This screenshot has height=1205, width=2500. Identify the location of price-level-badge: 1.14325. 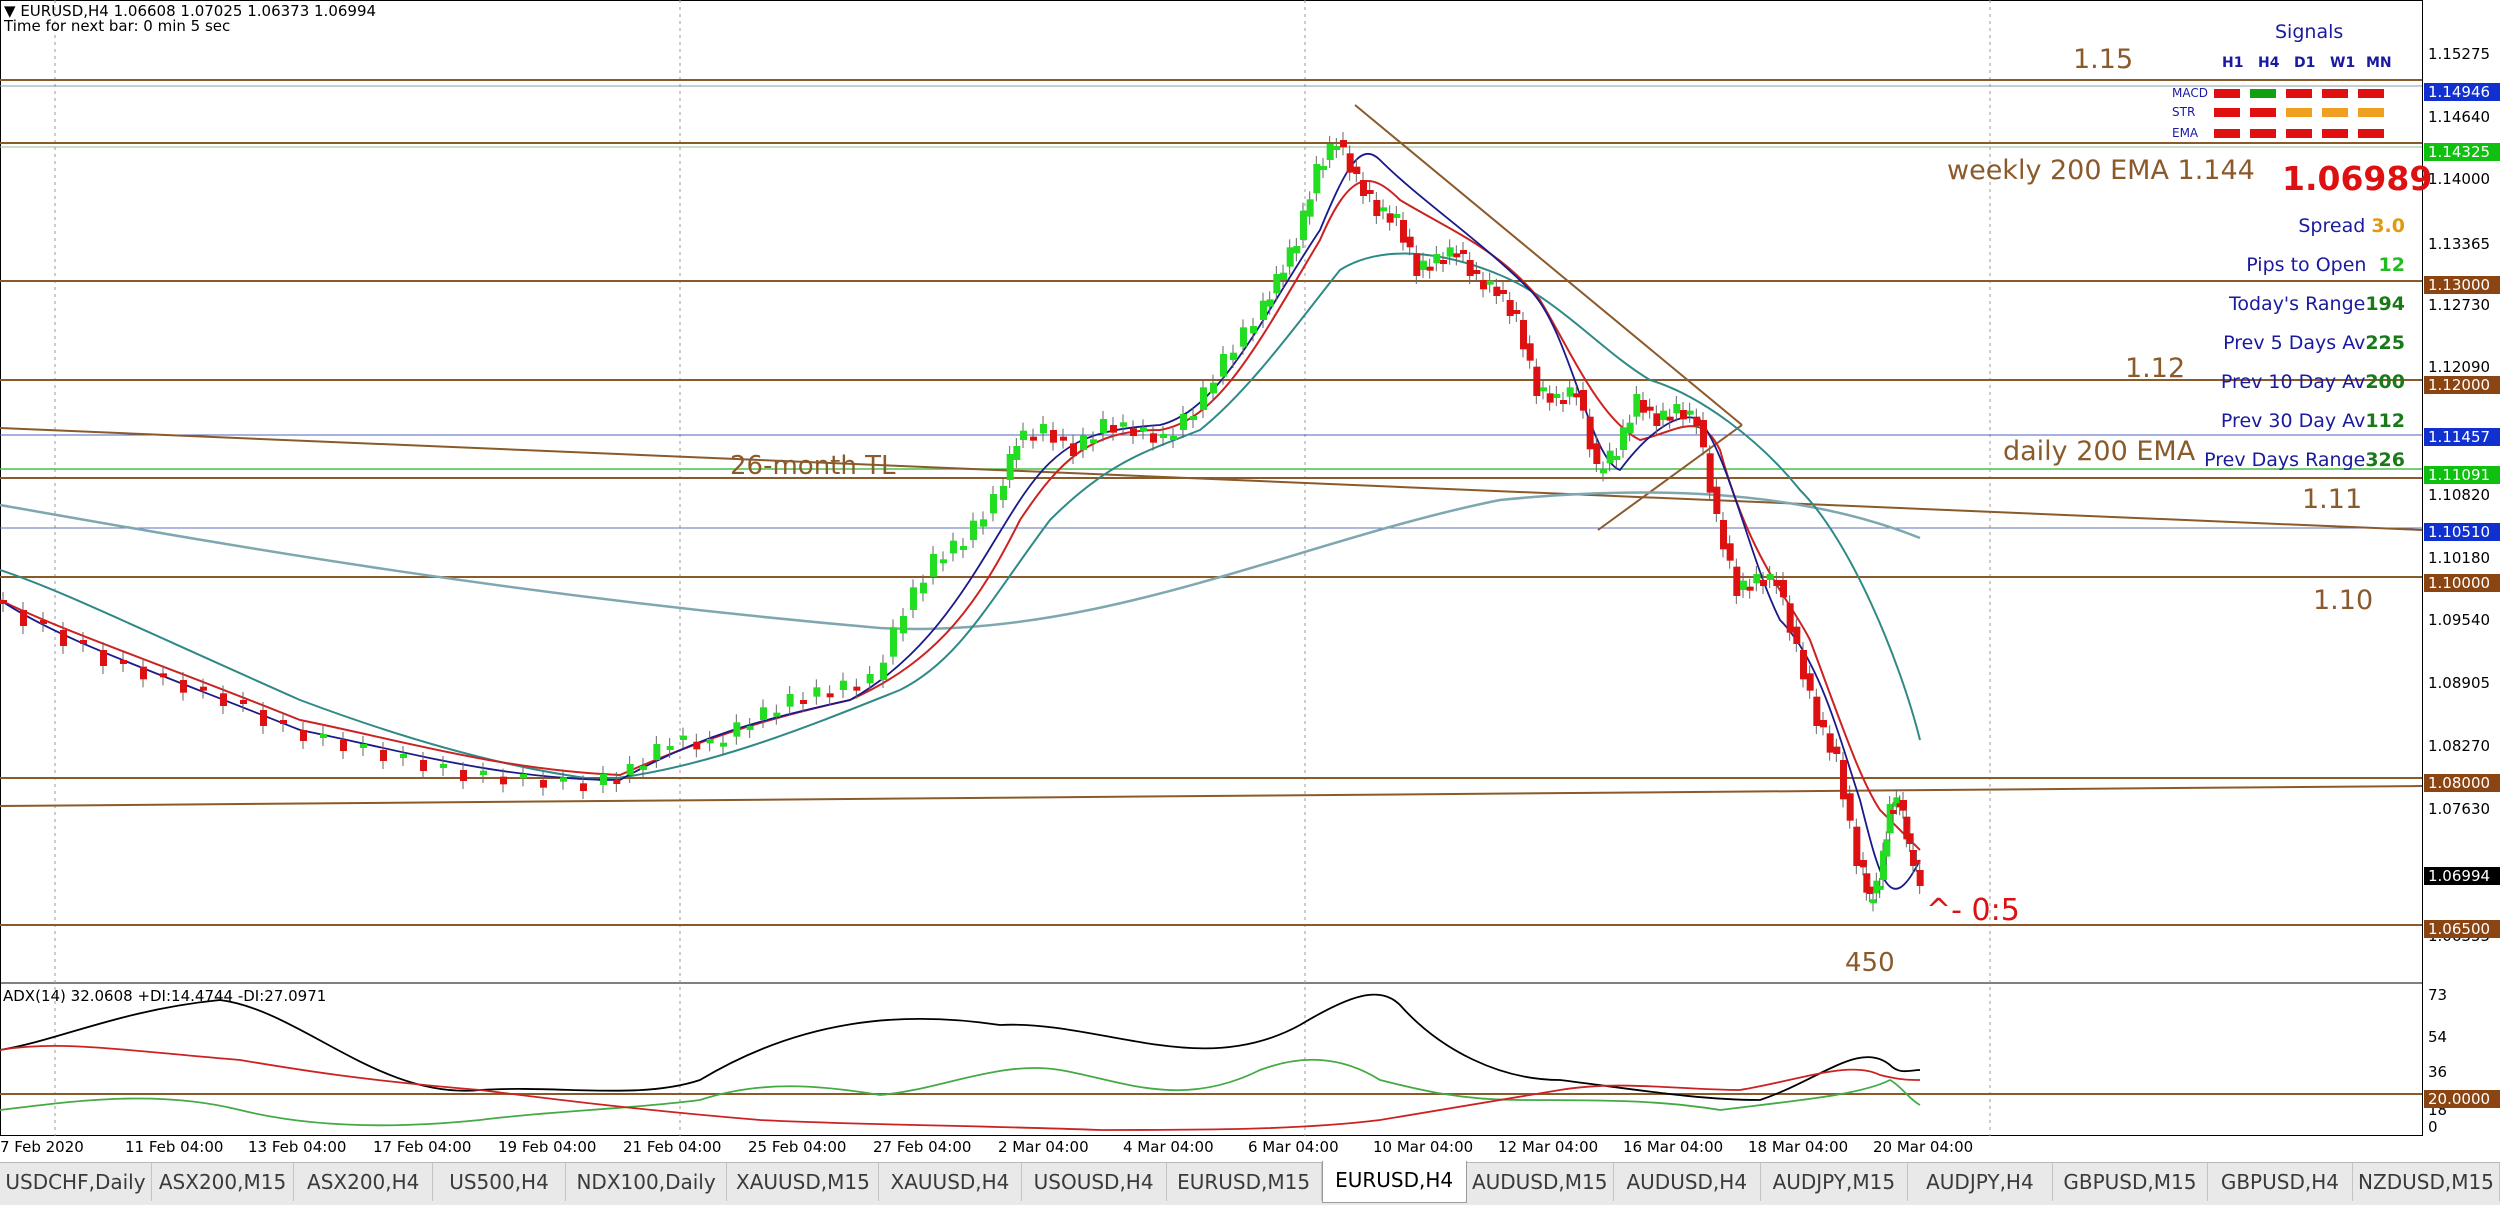
(2462, 152).